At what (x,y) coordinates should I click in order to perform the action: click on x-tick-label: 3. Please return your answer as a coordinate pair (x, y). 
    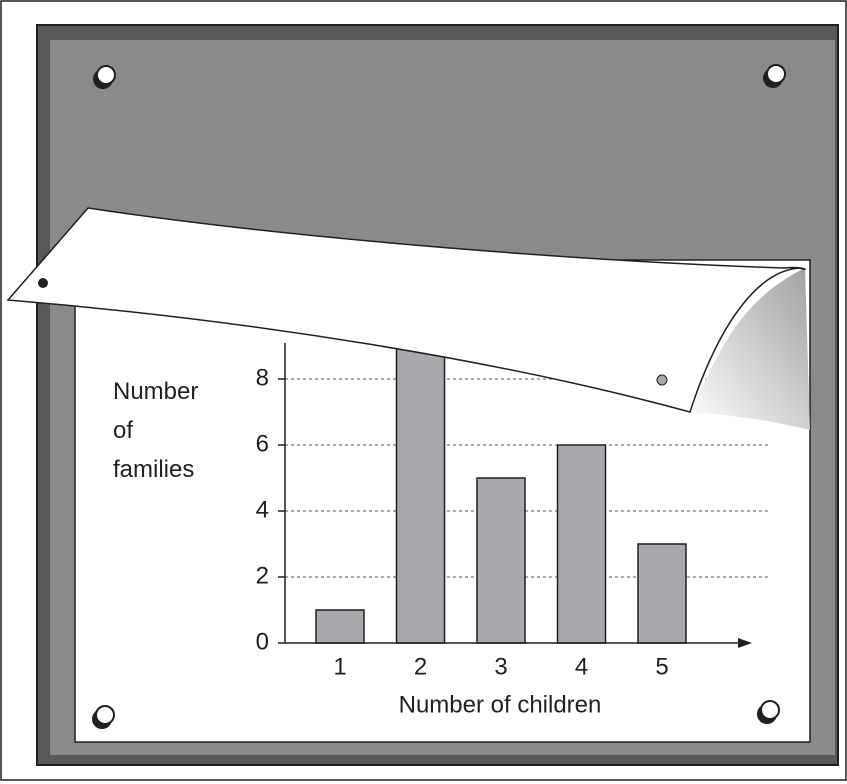
    Looking at the image, I should click on (500, 666).